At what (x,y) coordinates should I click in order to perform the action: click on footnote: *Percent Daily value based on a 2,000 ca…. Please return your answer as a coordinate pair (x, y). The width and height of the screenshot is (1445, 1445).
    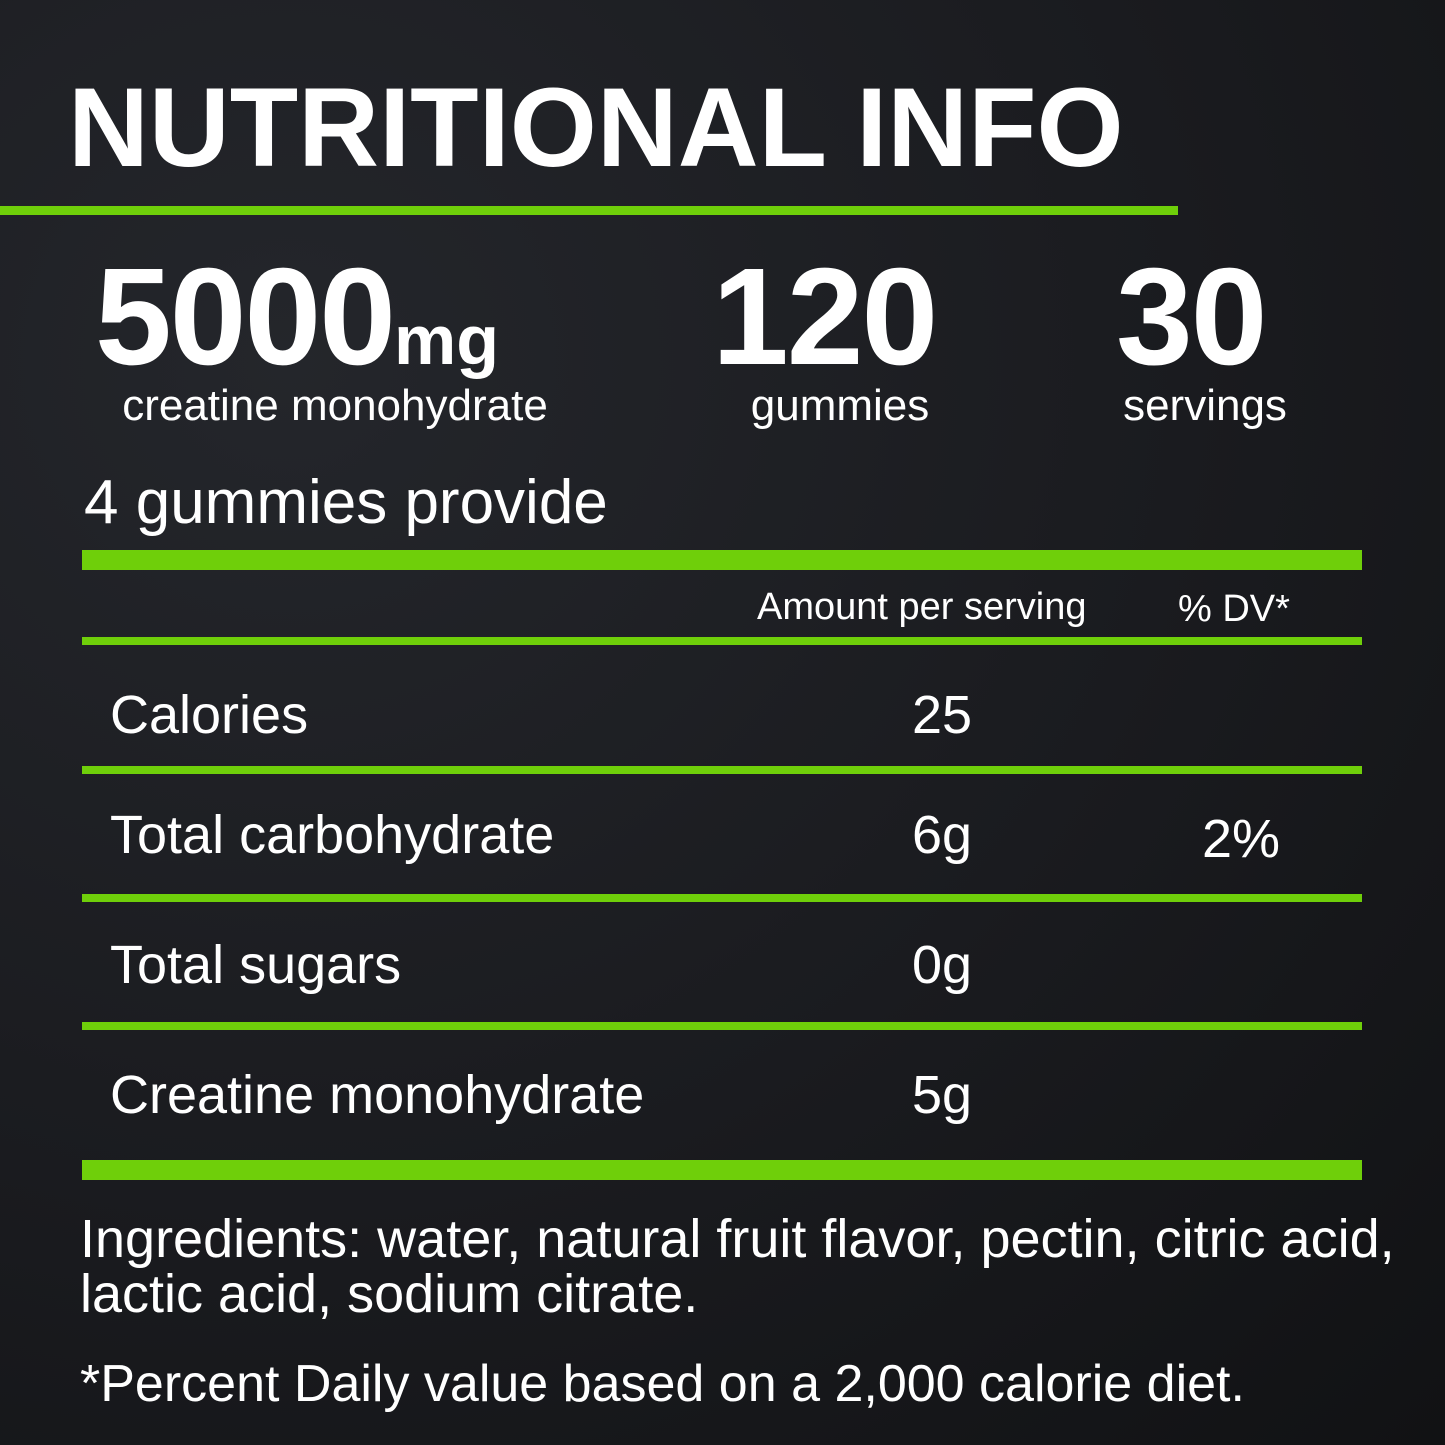
    Looking at the image, I should click on (662, 1384).